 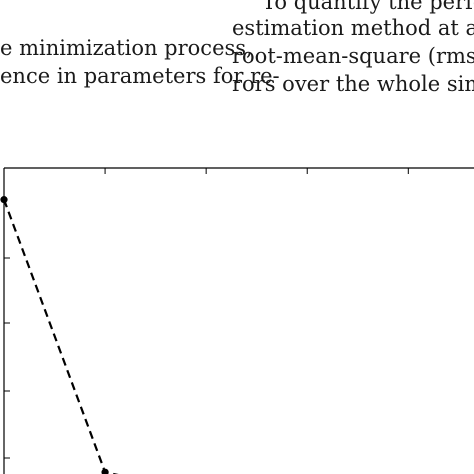 I want to click on right-text-line-0: To quantify the perform, so click(x=368, y=7).